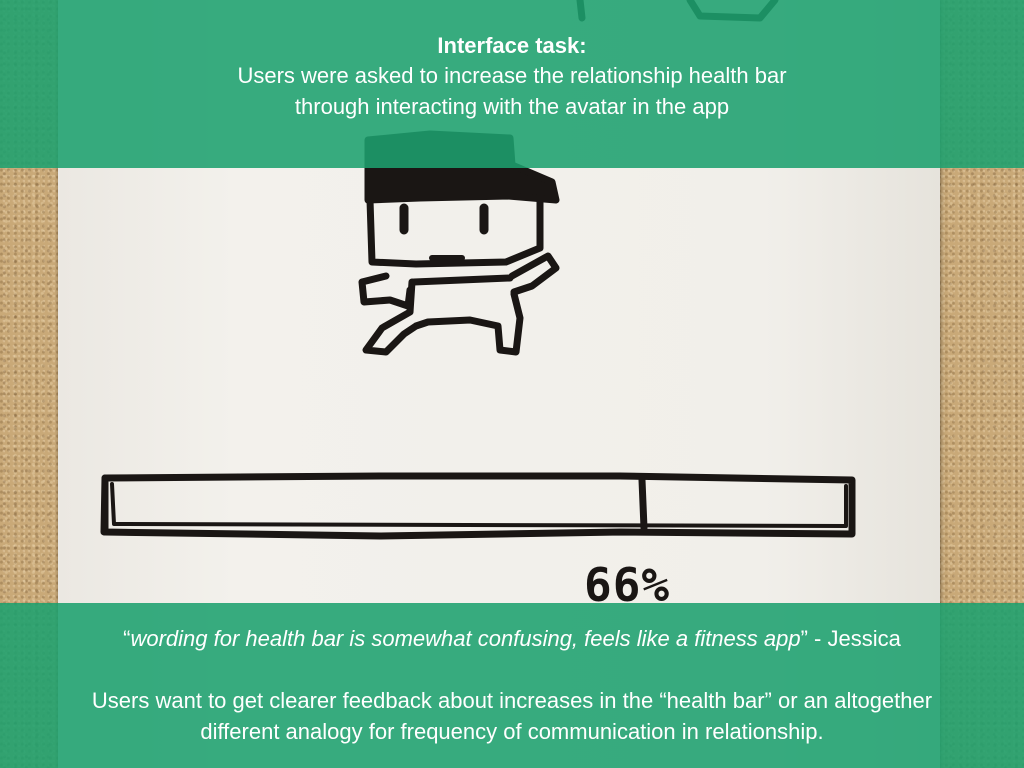 This screenshot has height=768, width=1024. I want to click on health-bar-fill-divider, so click(643, 504).